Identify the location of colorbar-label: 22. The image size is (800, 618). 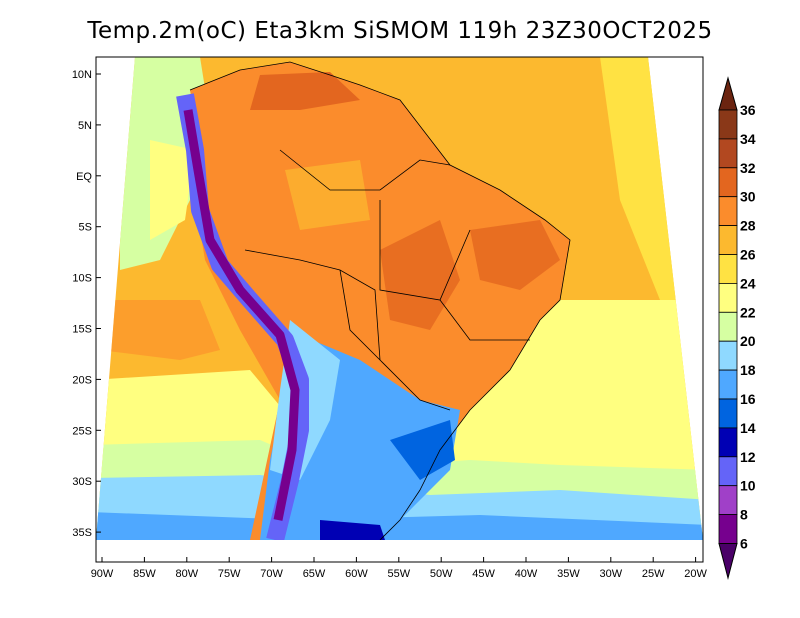
(748, 312).